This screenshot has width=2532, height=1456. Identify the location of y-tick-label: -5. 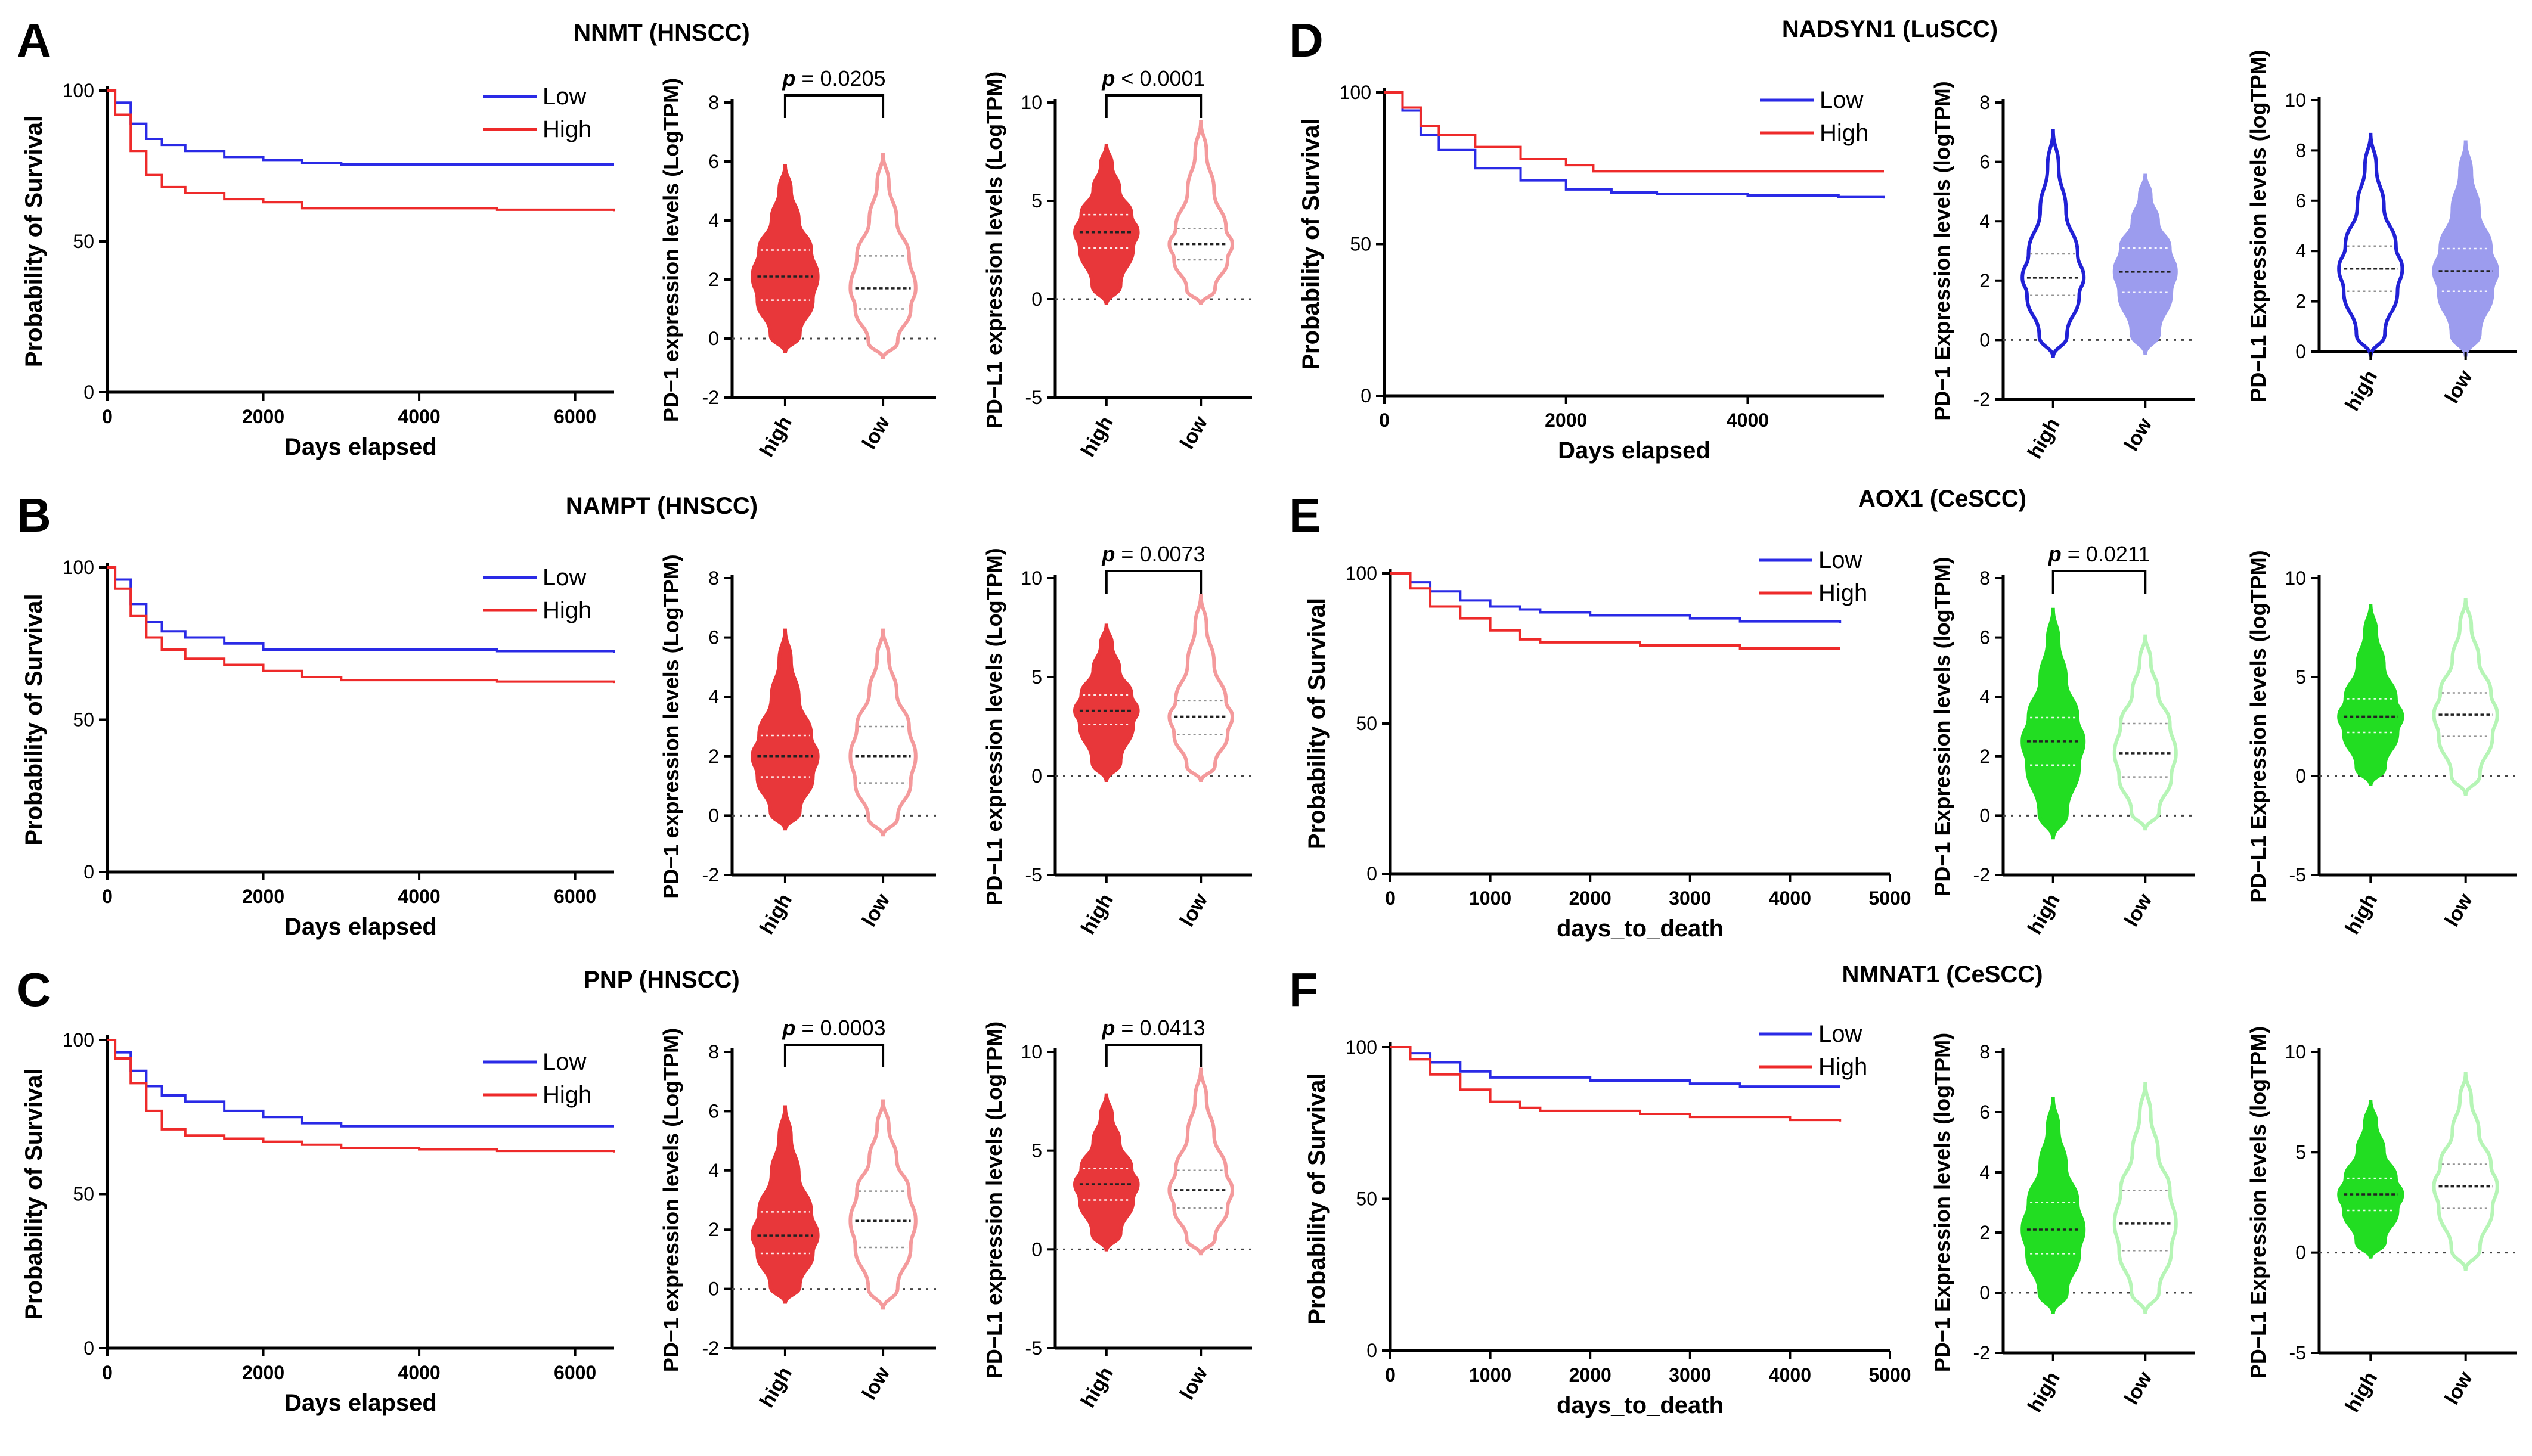
(2297, 1353).